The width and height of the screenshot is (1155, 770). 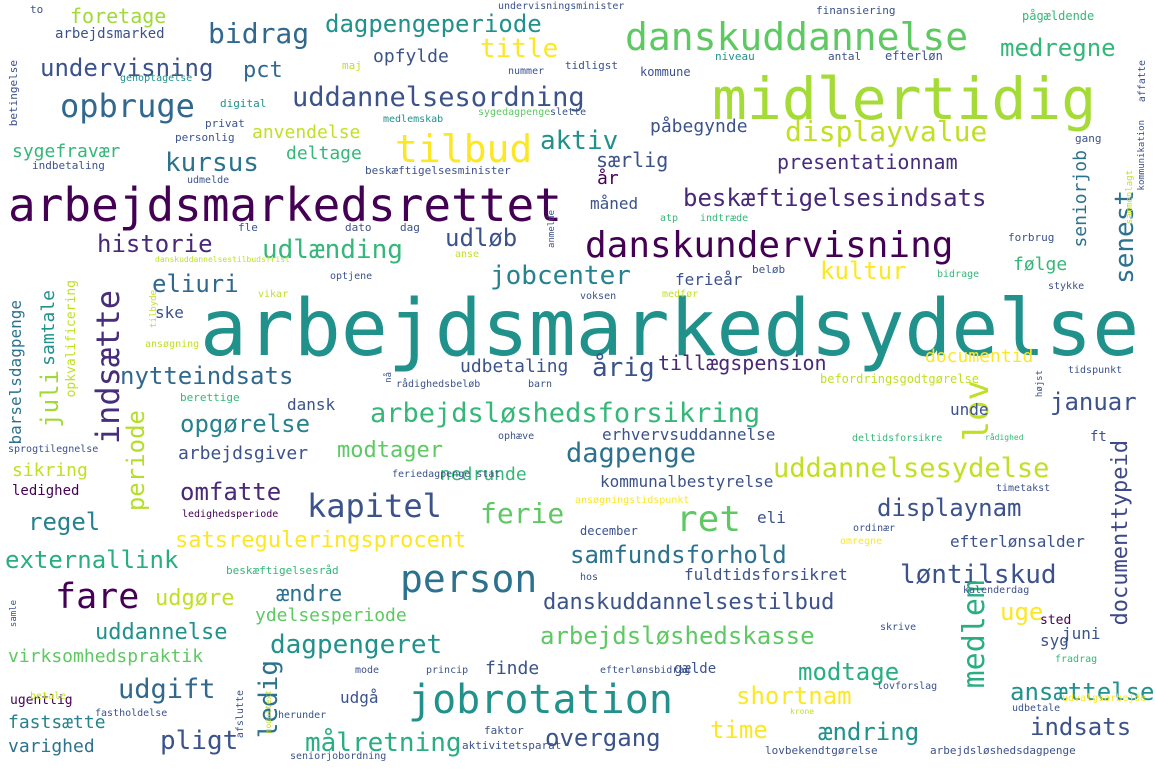 What do you see at coordinates (631, 453) in the screenshot?
I see `word: dagpenge` at bounding box center [631, 453].